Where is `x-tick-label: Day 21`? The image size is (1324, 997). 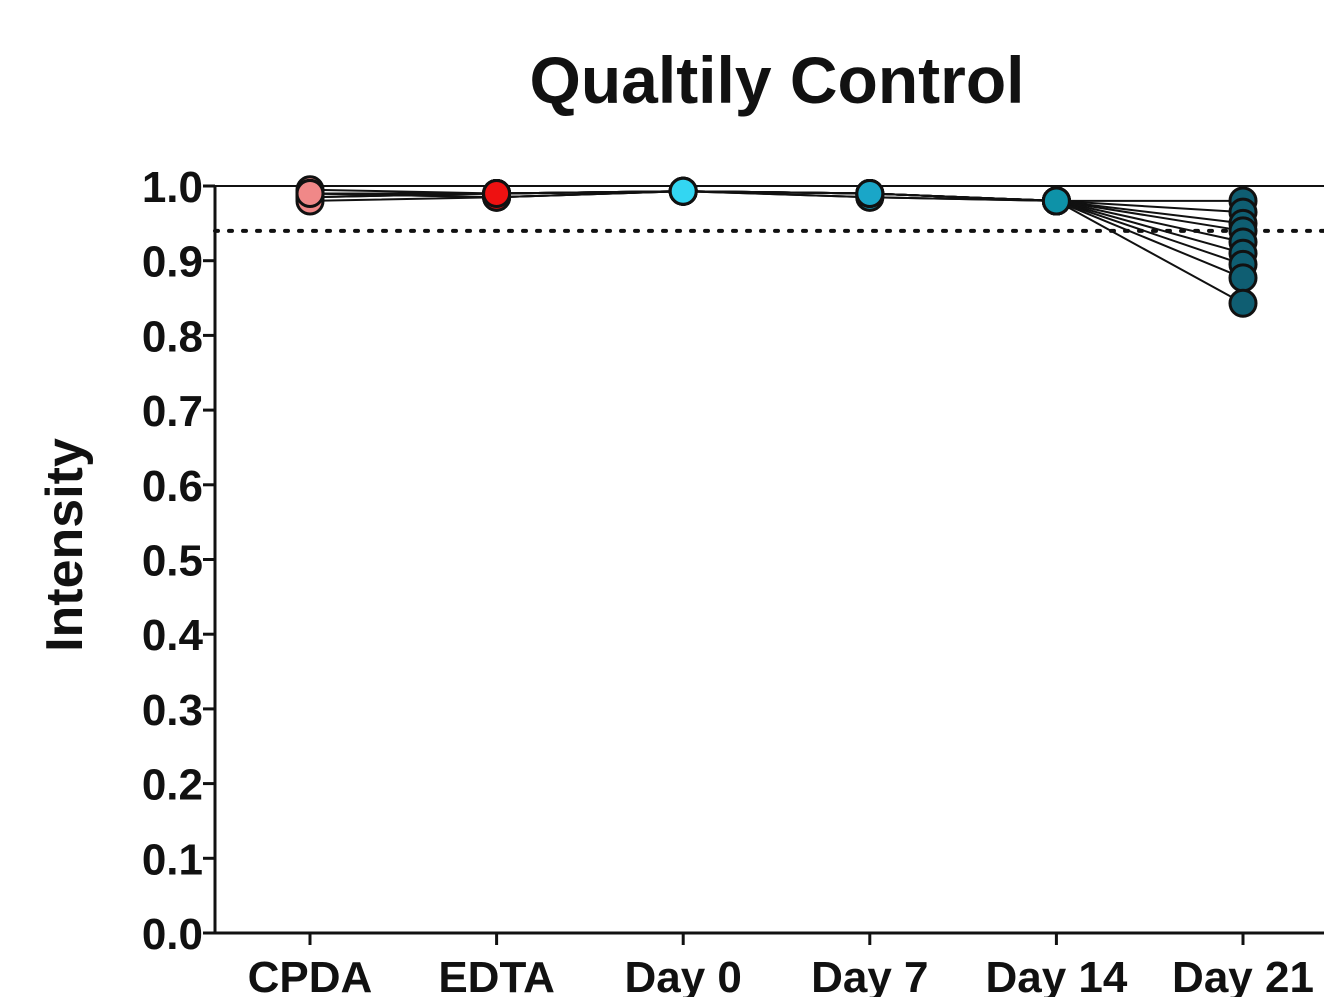
x-tick-label: Day 21 is located at coordinates (1243, 975).